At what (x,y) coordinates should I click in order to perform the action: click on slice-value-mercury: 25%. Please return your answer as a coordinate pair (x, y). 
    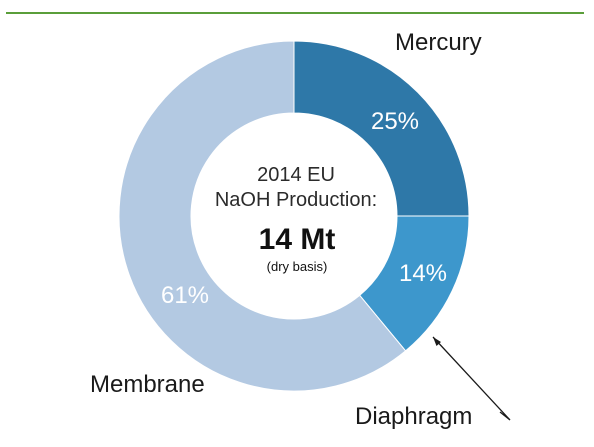
    Looking at the image, I should click on (395, 121).